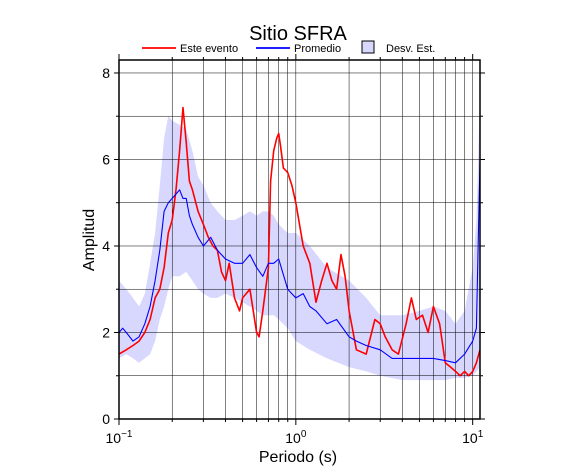 Image resolution: width=586 pixels, height=475 pixels. Describe the element at coordinates (298, 34) in the screenshot. I see `chart-title: Sitio SFRA` at that location.